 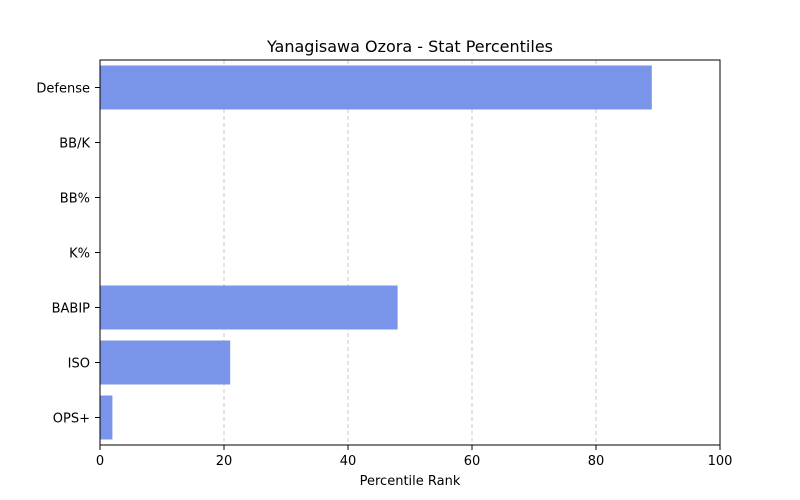 What do you see at coordinates (224, 461) in the screenshot?
I see `x-tick-label: 20` at bounding box center [224, 461].